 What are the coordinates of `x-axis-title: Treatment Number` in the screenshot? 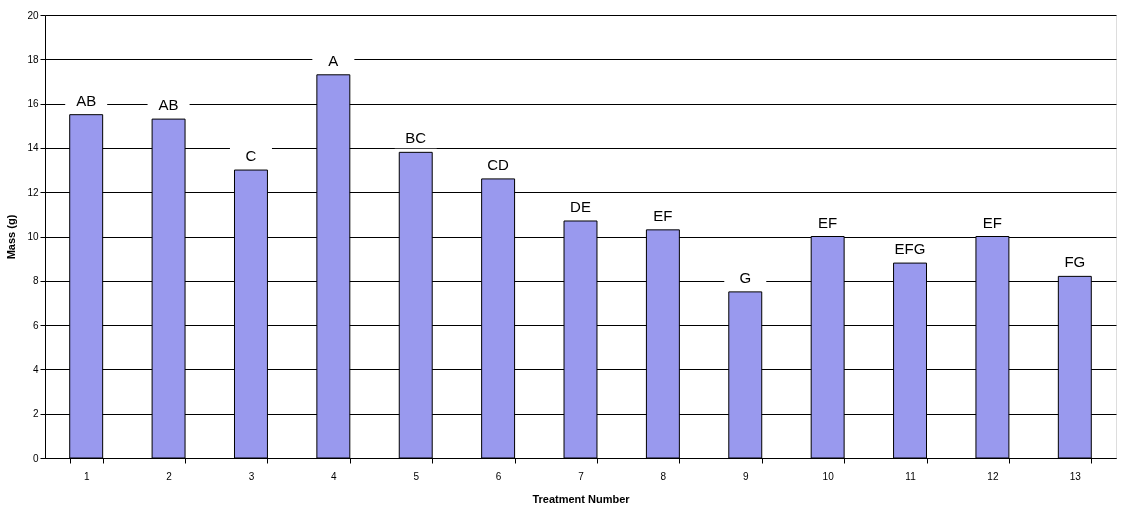 It's located at (581, 498).